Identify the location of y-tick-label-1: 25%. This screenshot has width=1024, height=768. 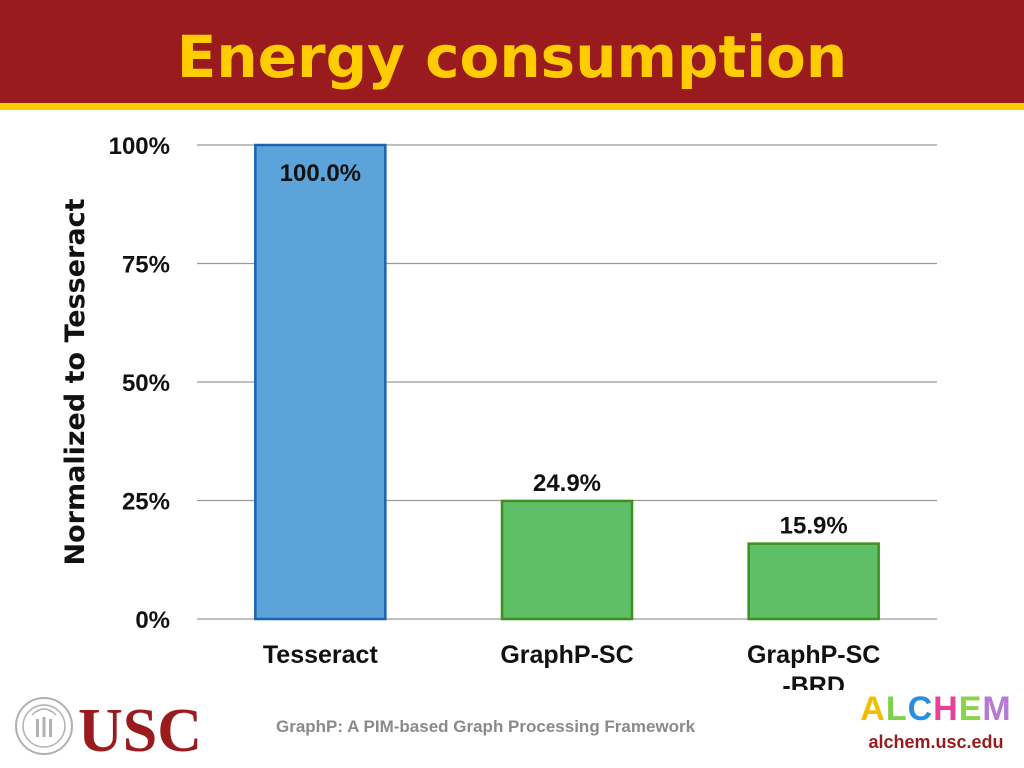
(146, 502).